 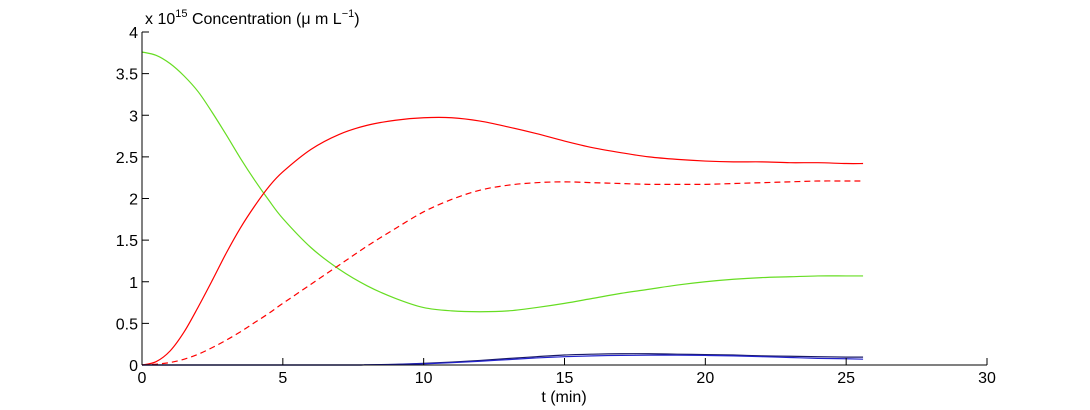 I want to click on x-tick-label: 0, so click(x=142, y=378).